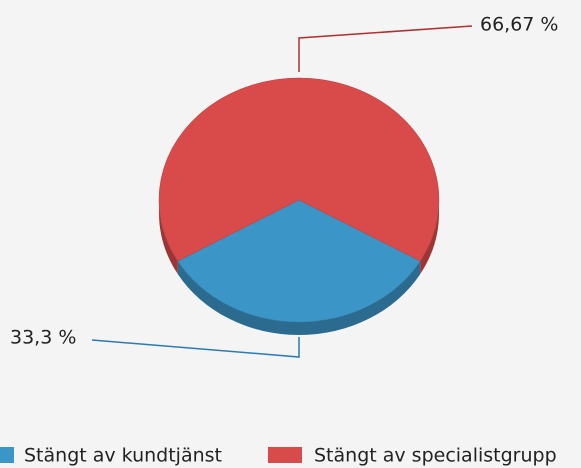 This screenshot has height=468, width=581. I want to click on value-label: 66,67 %, so click(519, 25).